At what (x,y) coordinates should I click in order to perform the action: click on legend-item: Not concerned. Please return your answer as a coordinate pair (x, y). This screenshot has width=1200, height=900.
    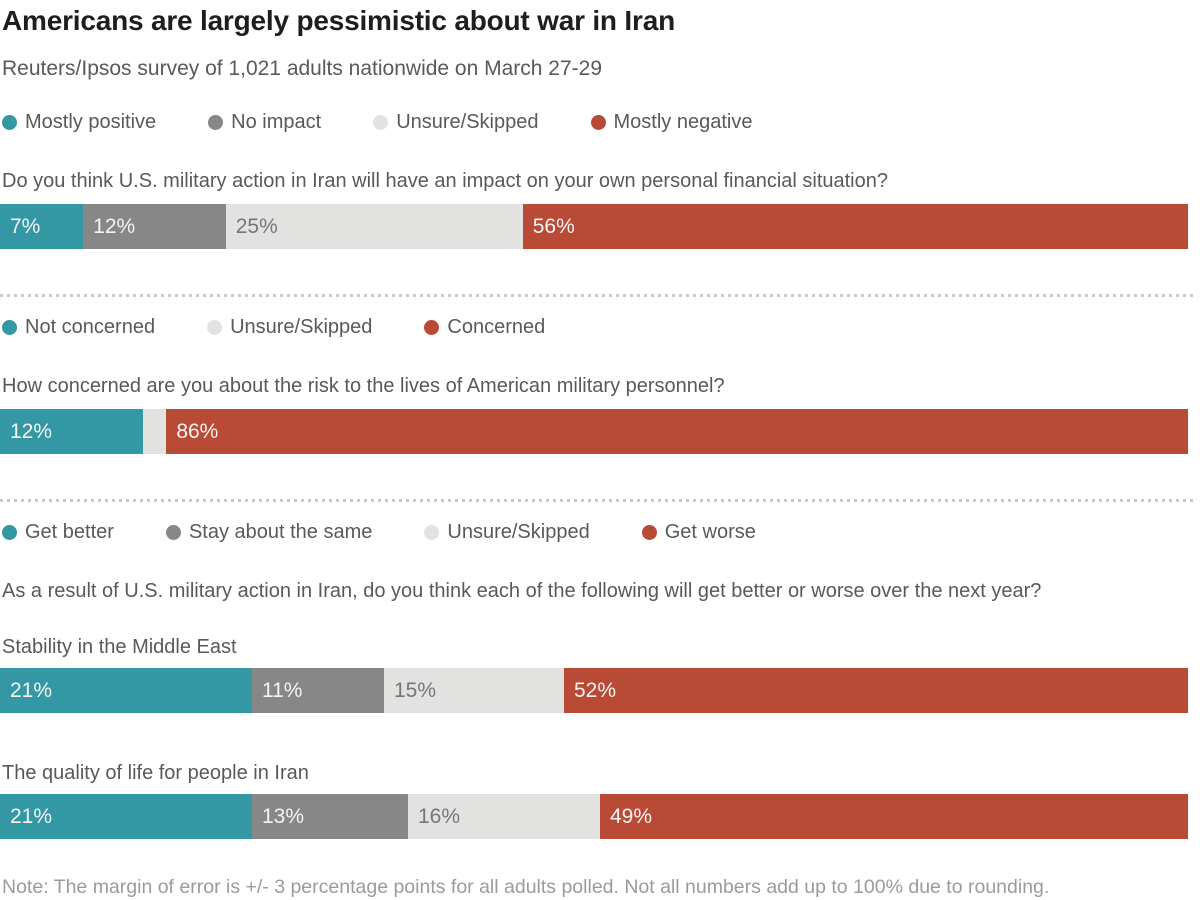
    Looking at the image, I should click on (78, 327).